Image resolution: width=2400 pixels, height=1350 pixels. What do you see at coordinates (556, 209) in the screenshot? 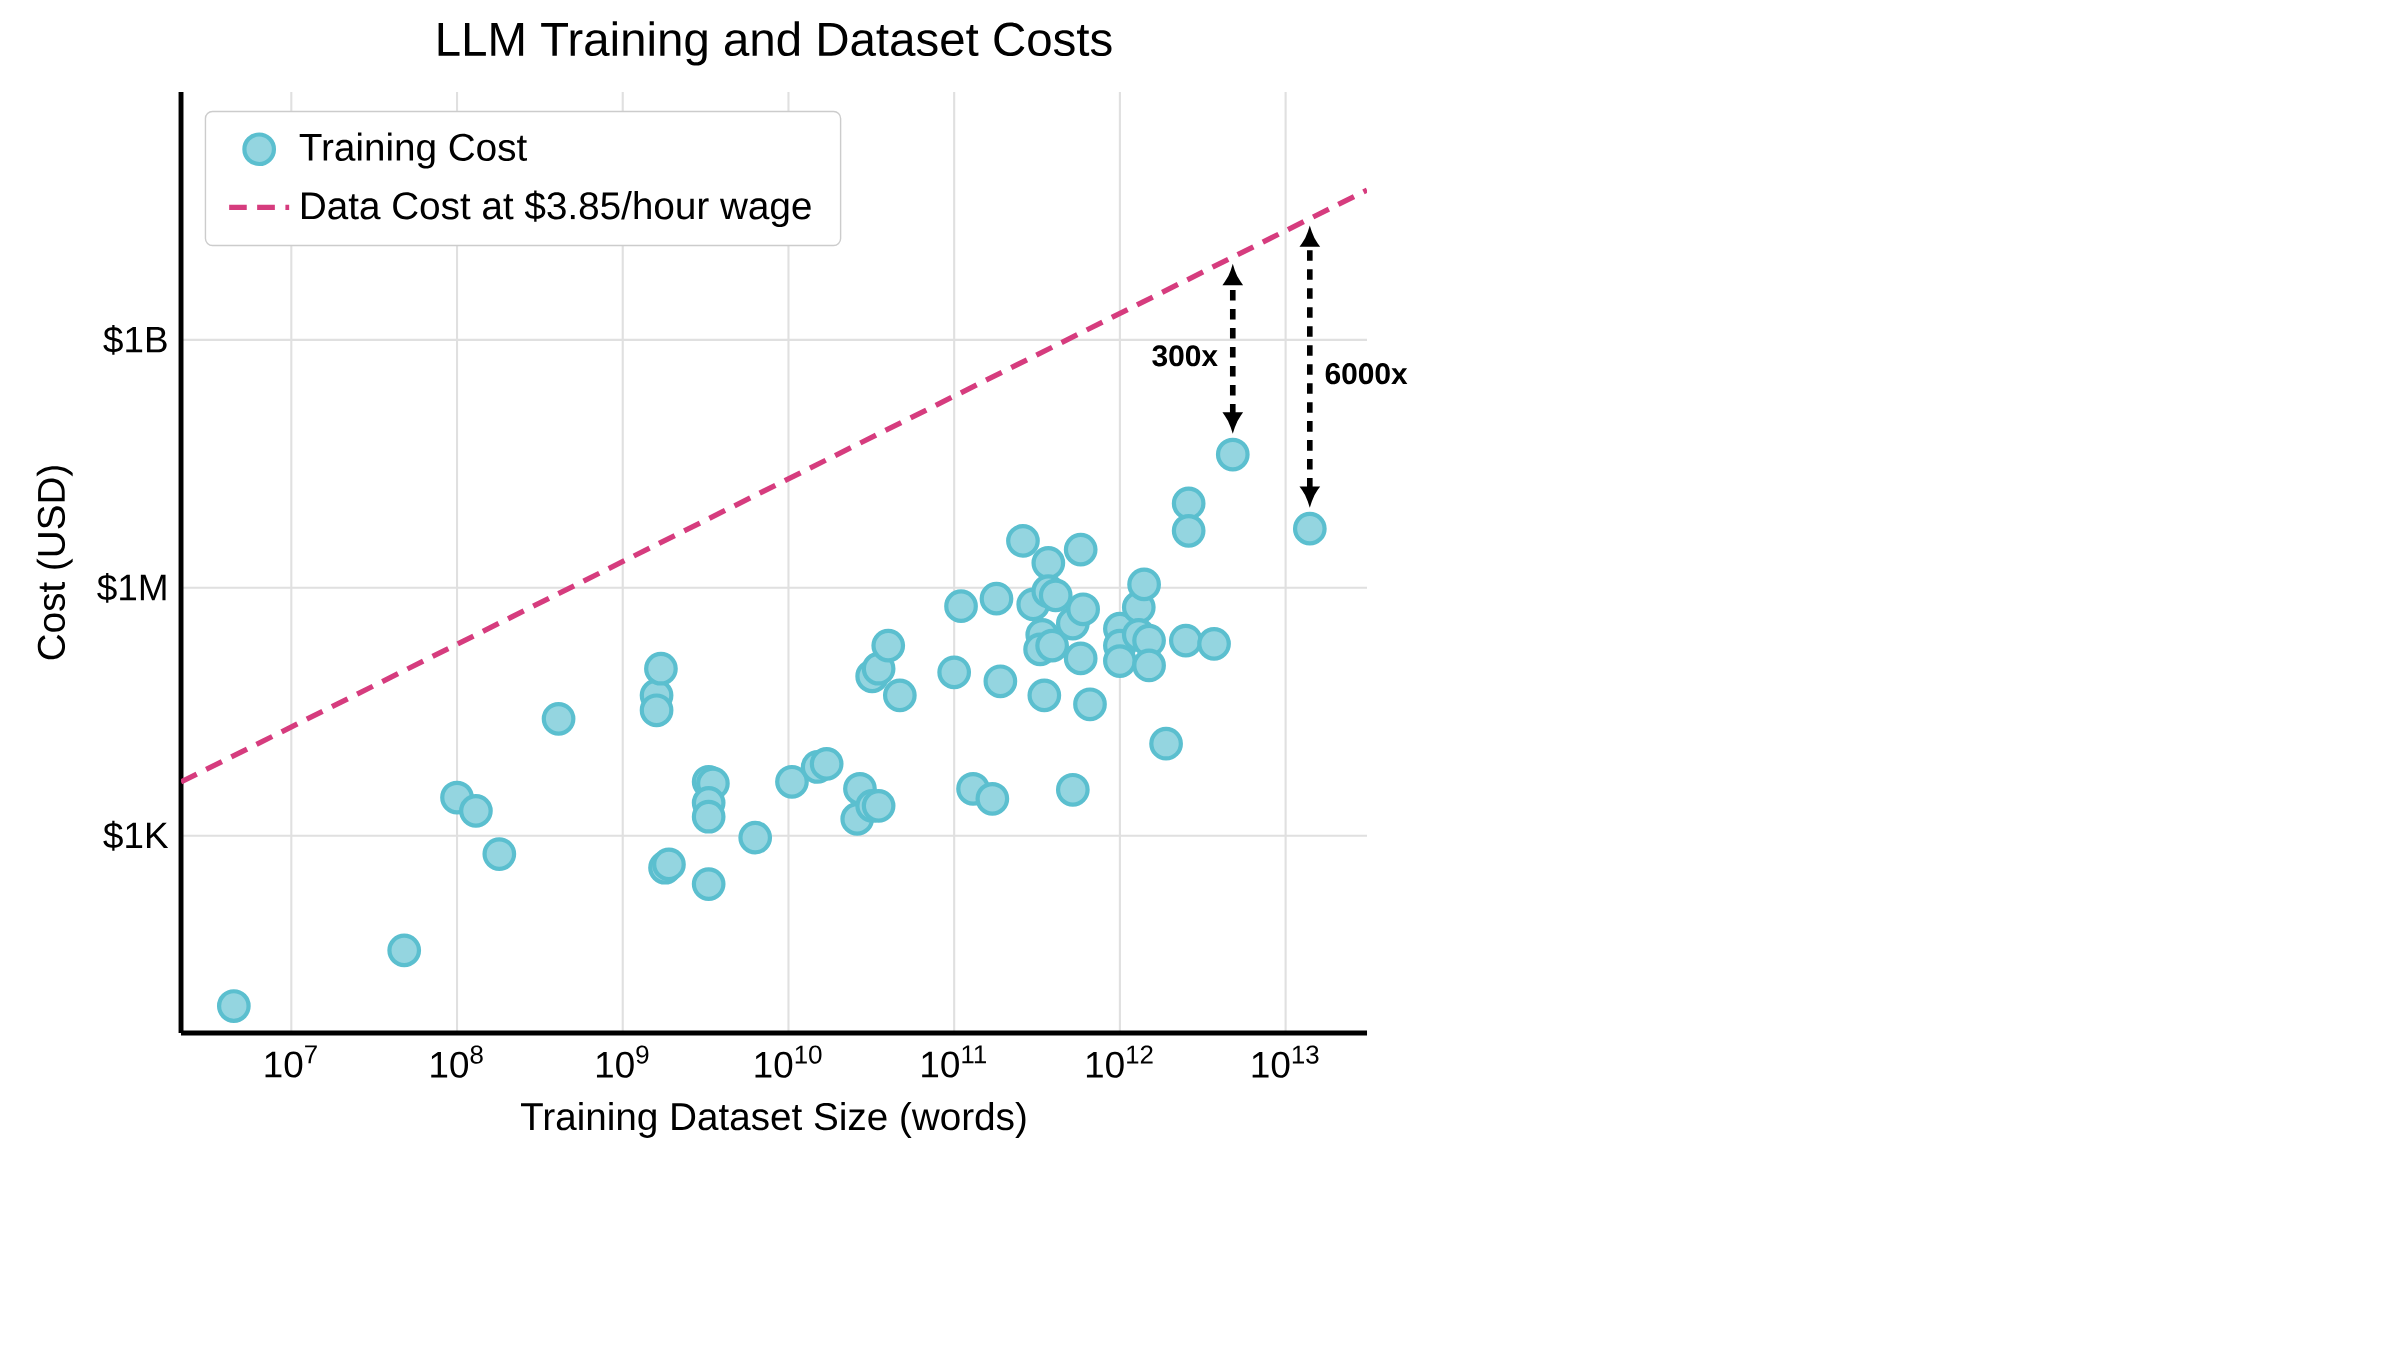
I see `legend-label: Data Cost at $3.85/hour wage` at bounding box center [556, 209].